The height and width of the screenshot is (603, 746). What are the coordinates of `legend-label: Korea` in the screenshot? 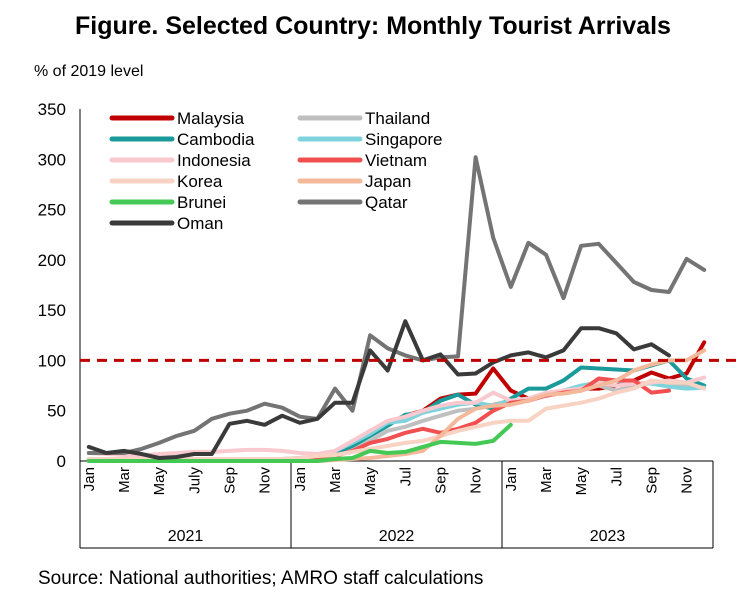 It's located at (200, 181).